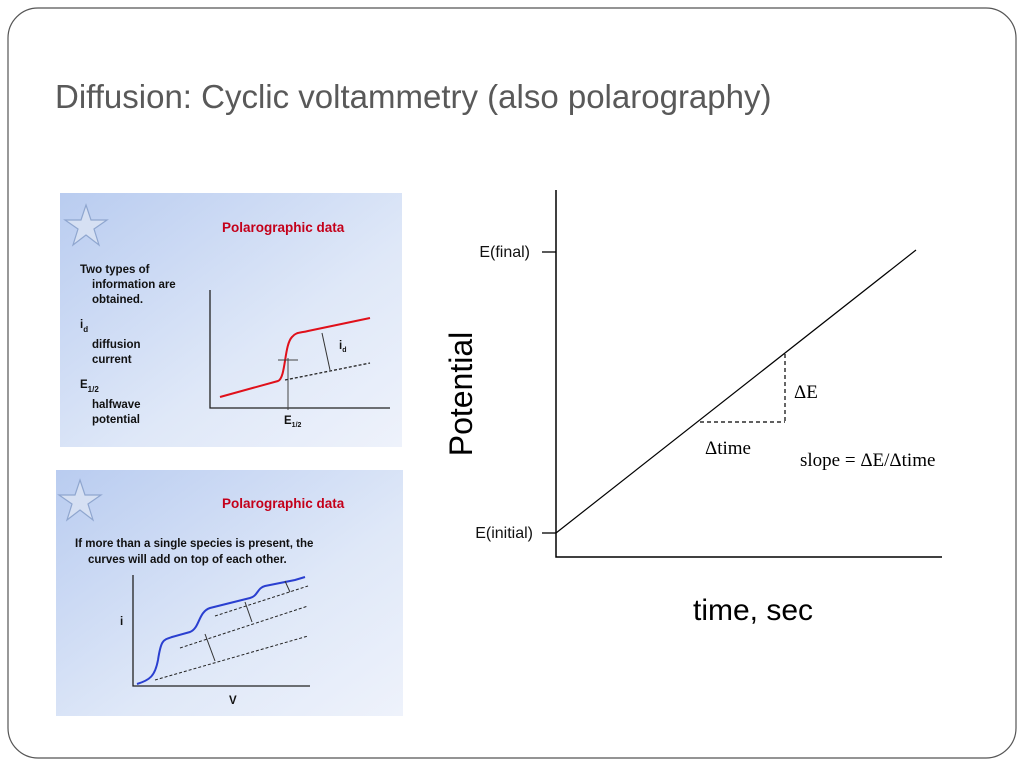 This screenshot has width=1024, height=768. I want to click on e-desc: halfwave, so click(116, 405).